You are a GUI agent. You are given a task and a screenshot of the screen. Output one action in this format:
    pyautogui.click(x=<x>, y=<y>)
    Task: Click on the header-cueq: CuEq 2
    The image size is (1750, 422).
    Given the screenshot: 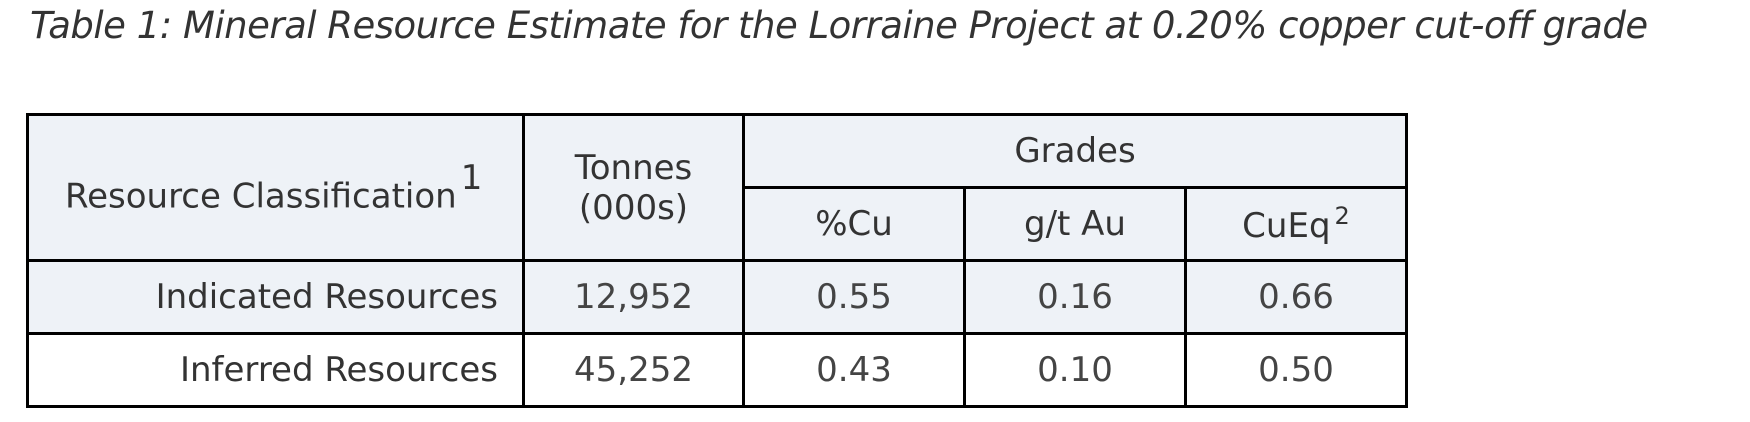 What is the action you would take?
    pyautogui.click(x=1296, y=224)
    